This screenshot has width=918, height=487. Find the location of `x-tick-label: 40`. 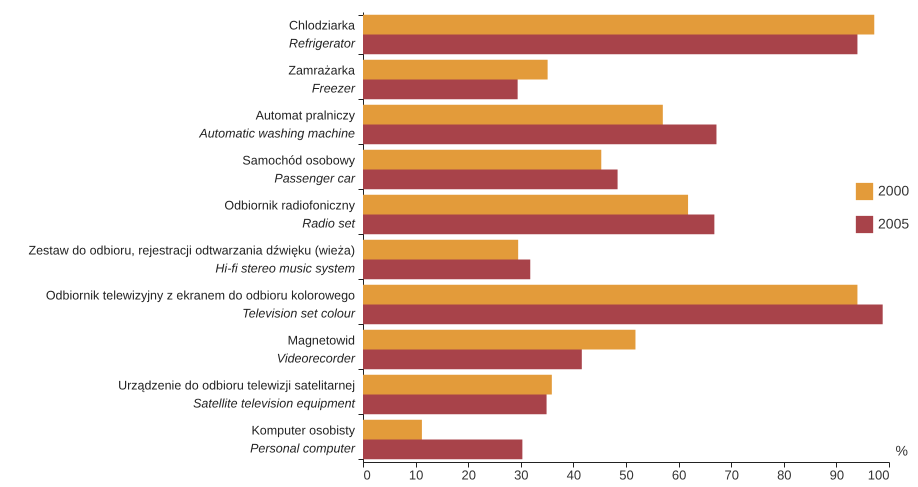

x-tick-label: 40 is located at coordinates (574, 475).